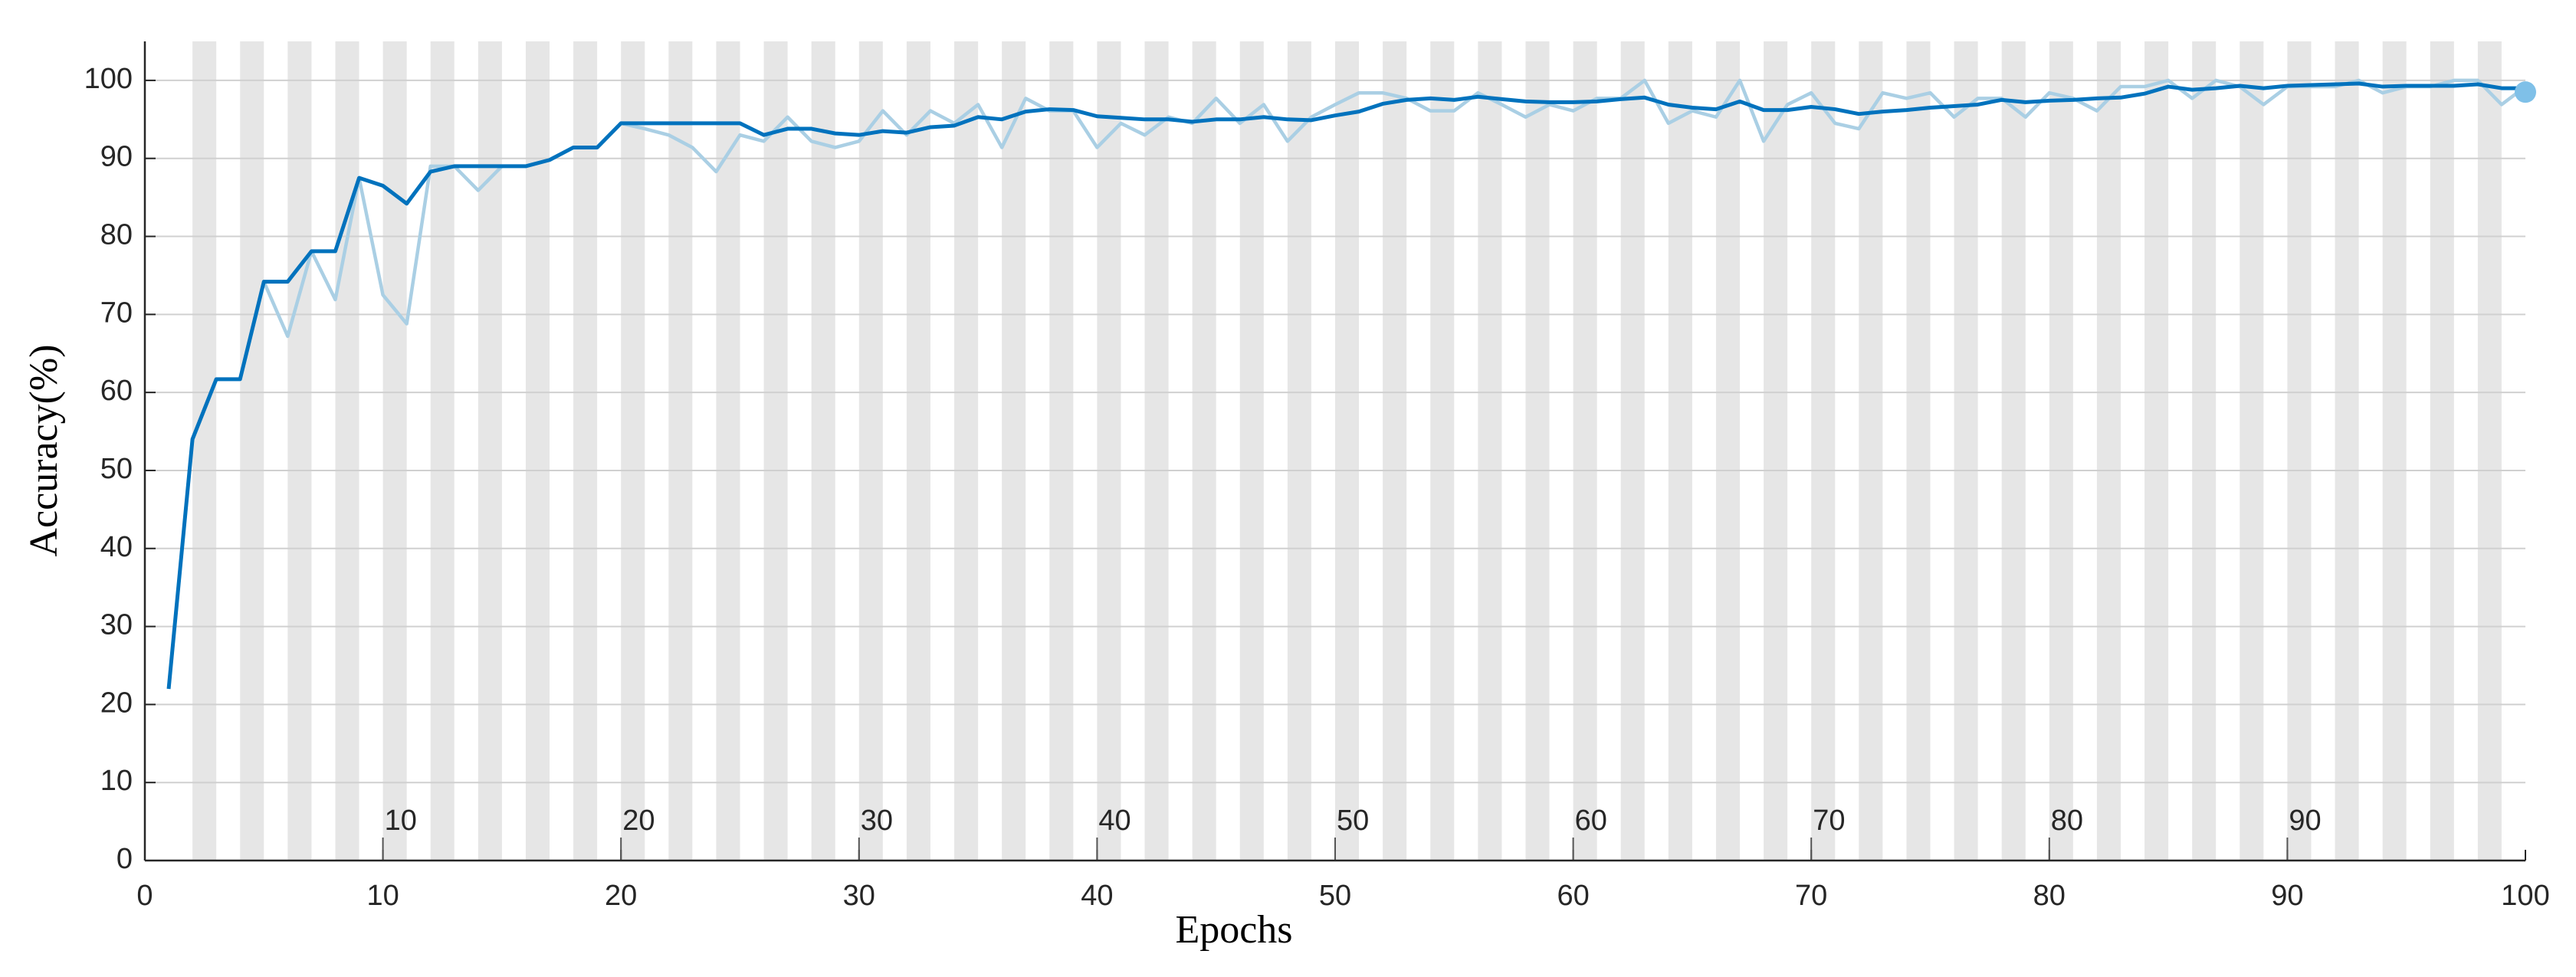 The height and width of the screenshot is (977, 2576). I want to click on y-tick-label: 70, so click(116, 313).